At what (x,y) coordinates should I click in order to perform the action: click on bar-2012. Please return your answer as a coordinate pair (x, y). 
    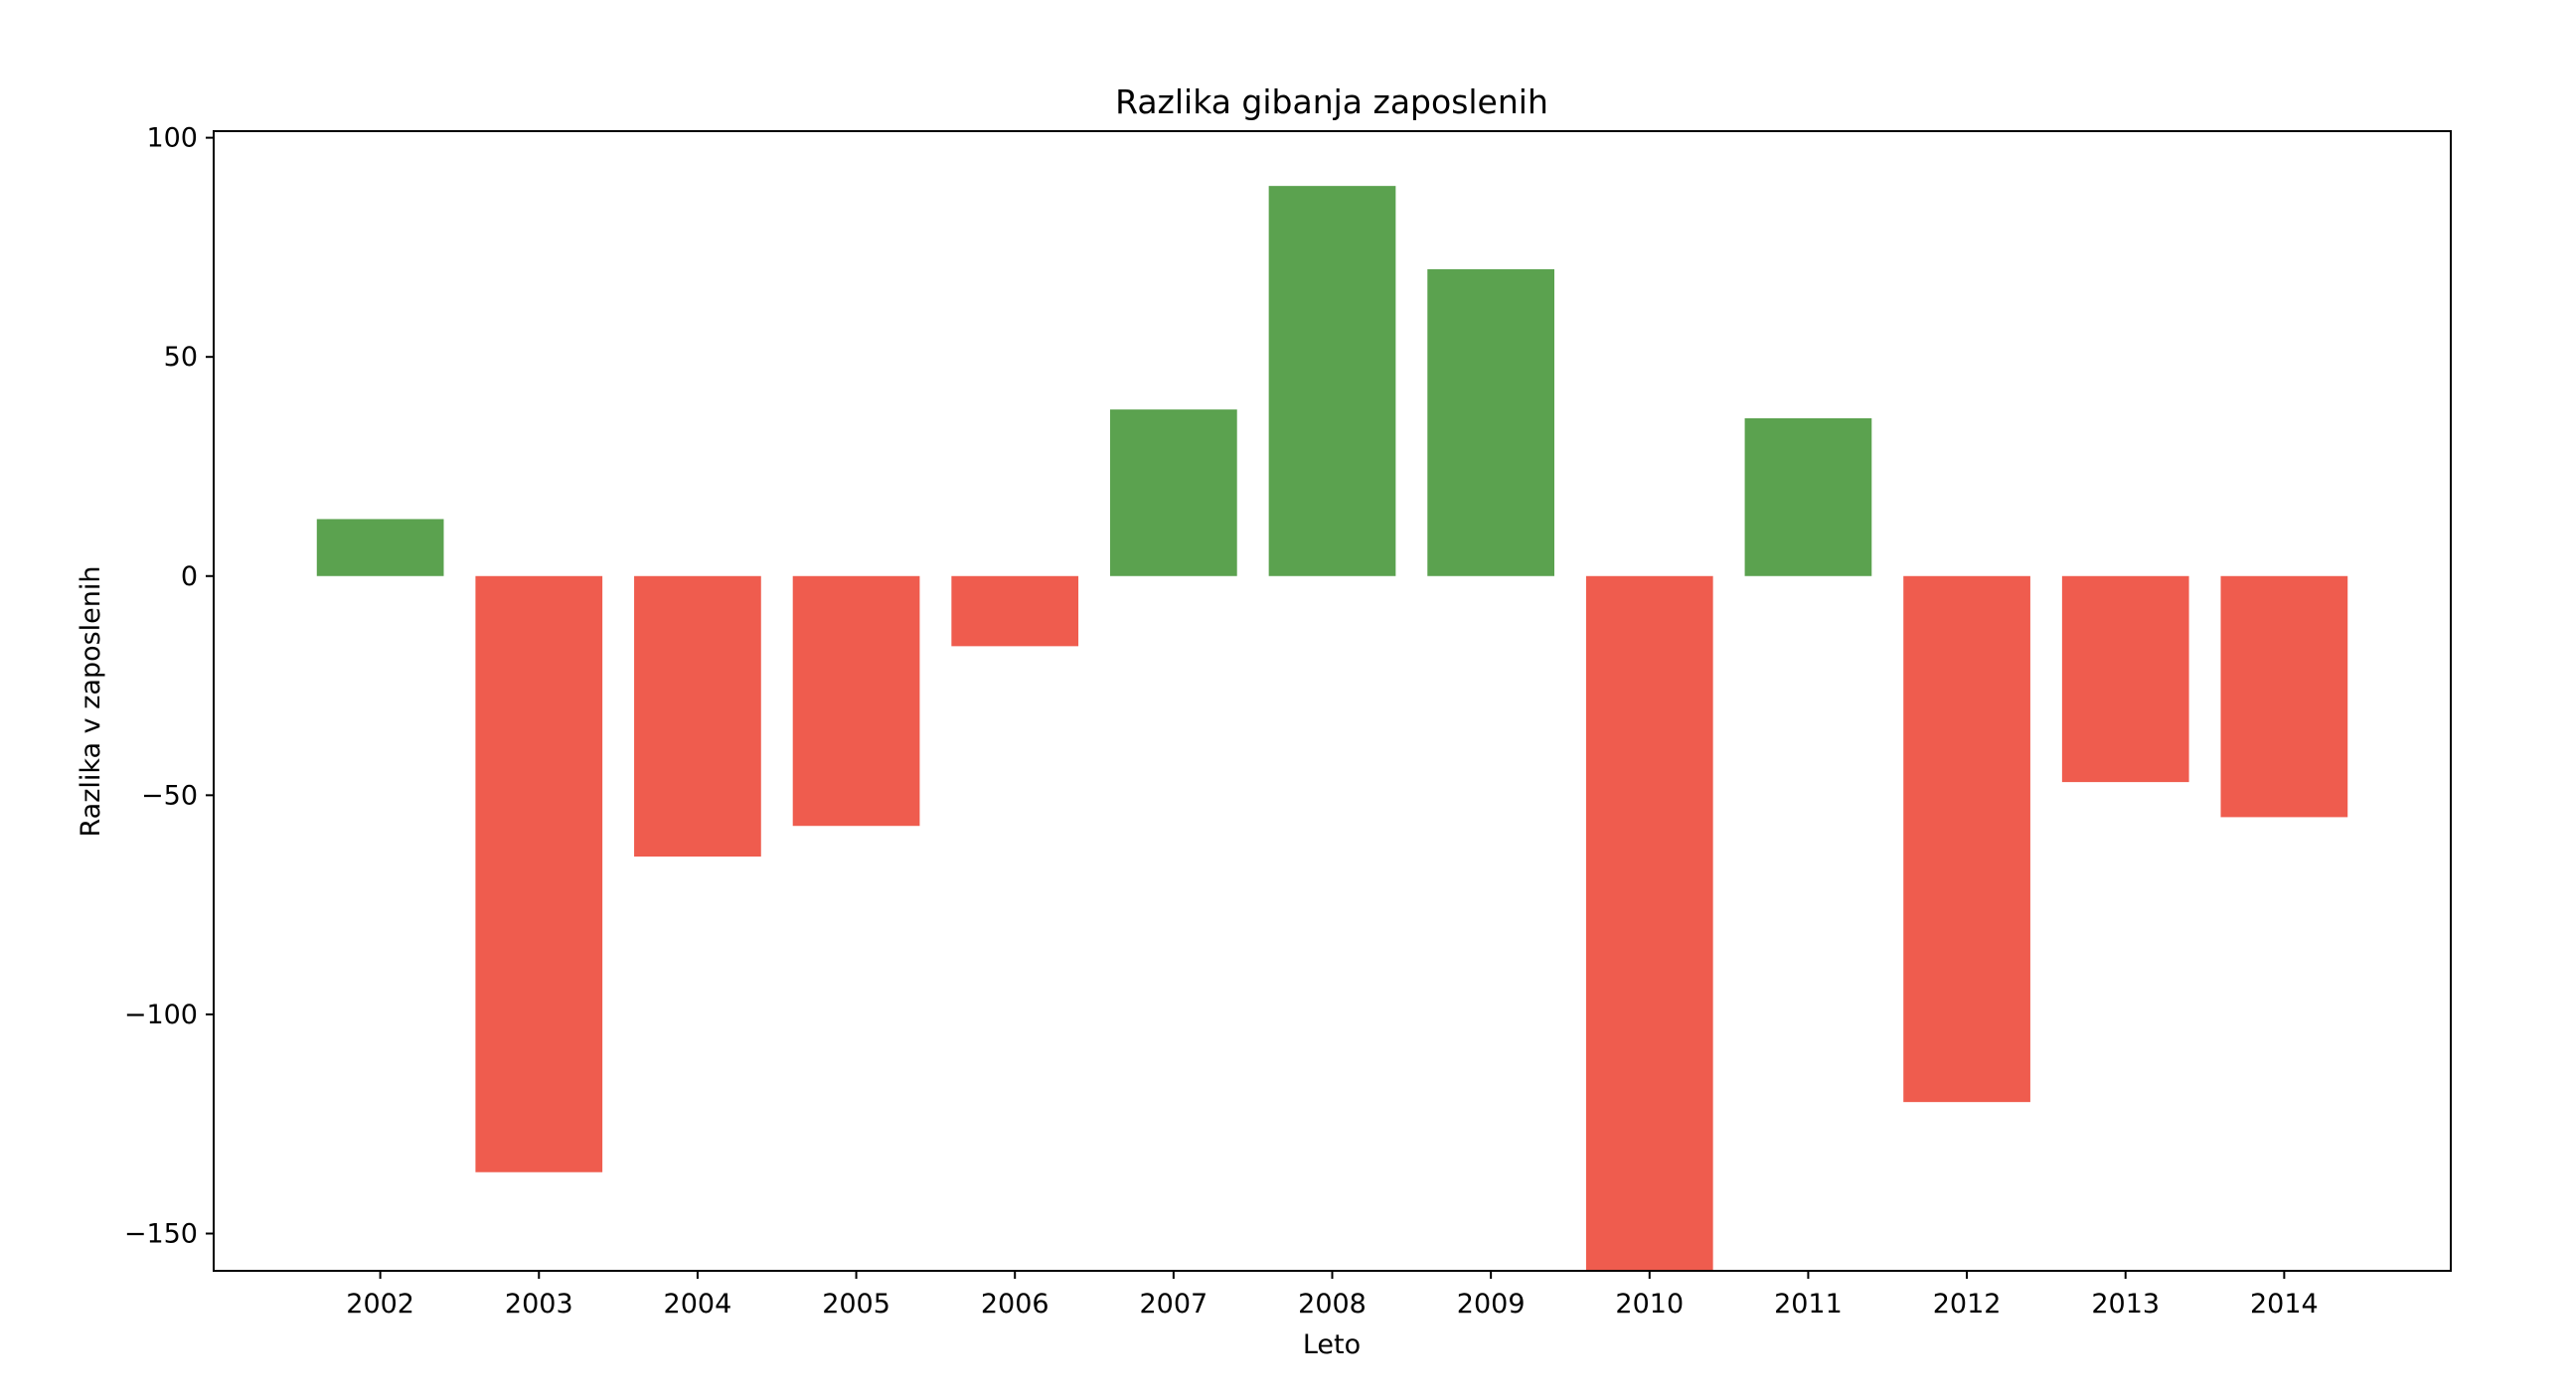
    Looking at the image, I should click on (1966, 839).